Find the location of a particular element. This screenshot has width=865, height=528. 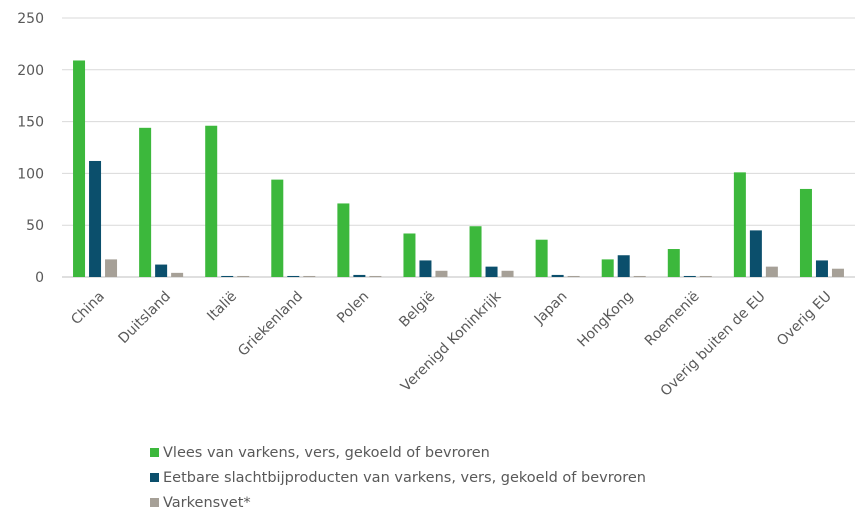

legend-swatch-vlees is located at coordinates (154, 452).